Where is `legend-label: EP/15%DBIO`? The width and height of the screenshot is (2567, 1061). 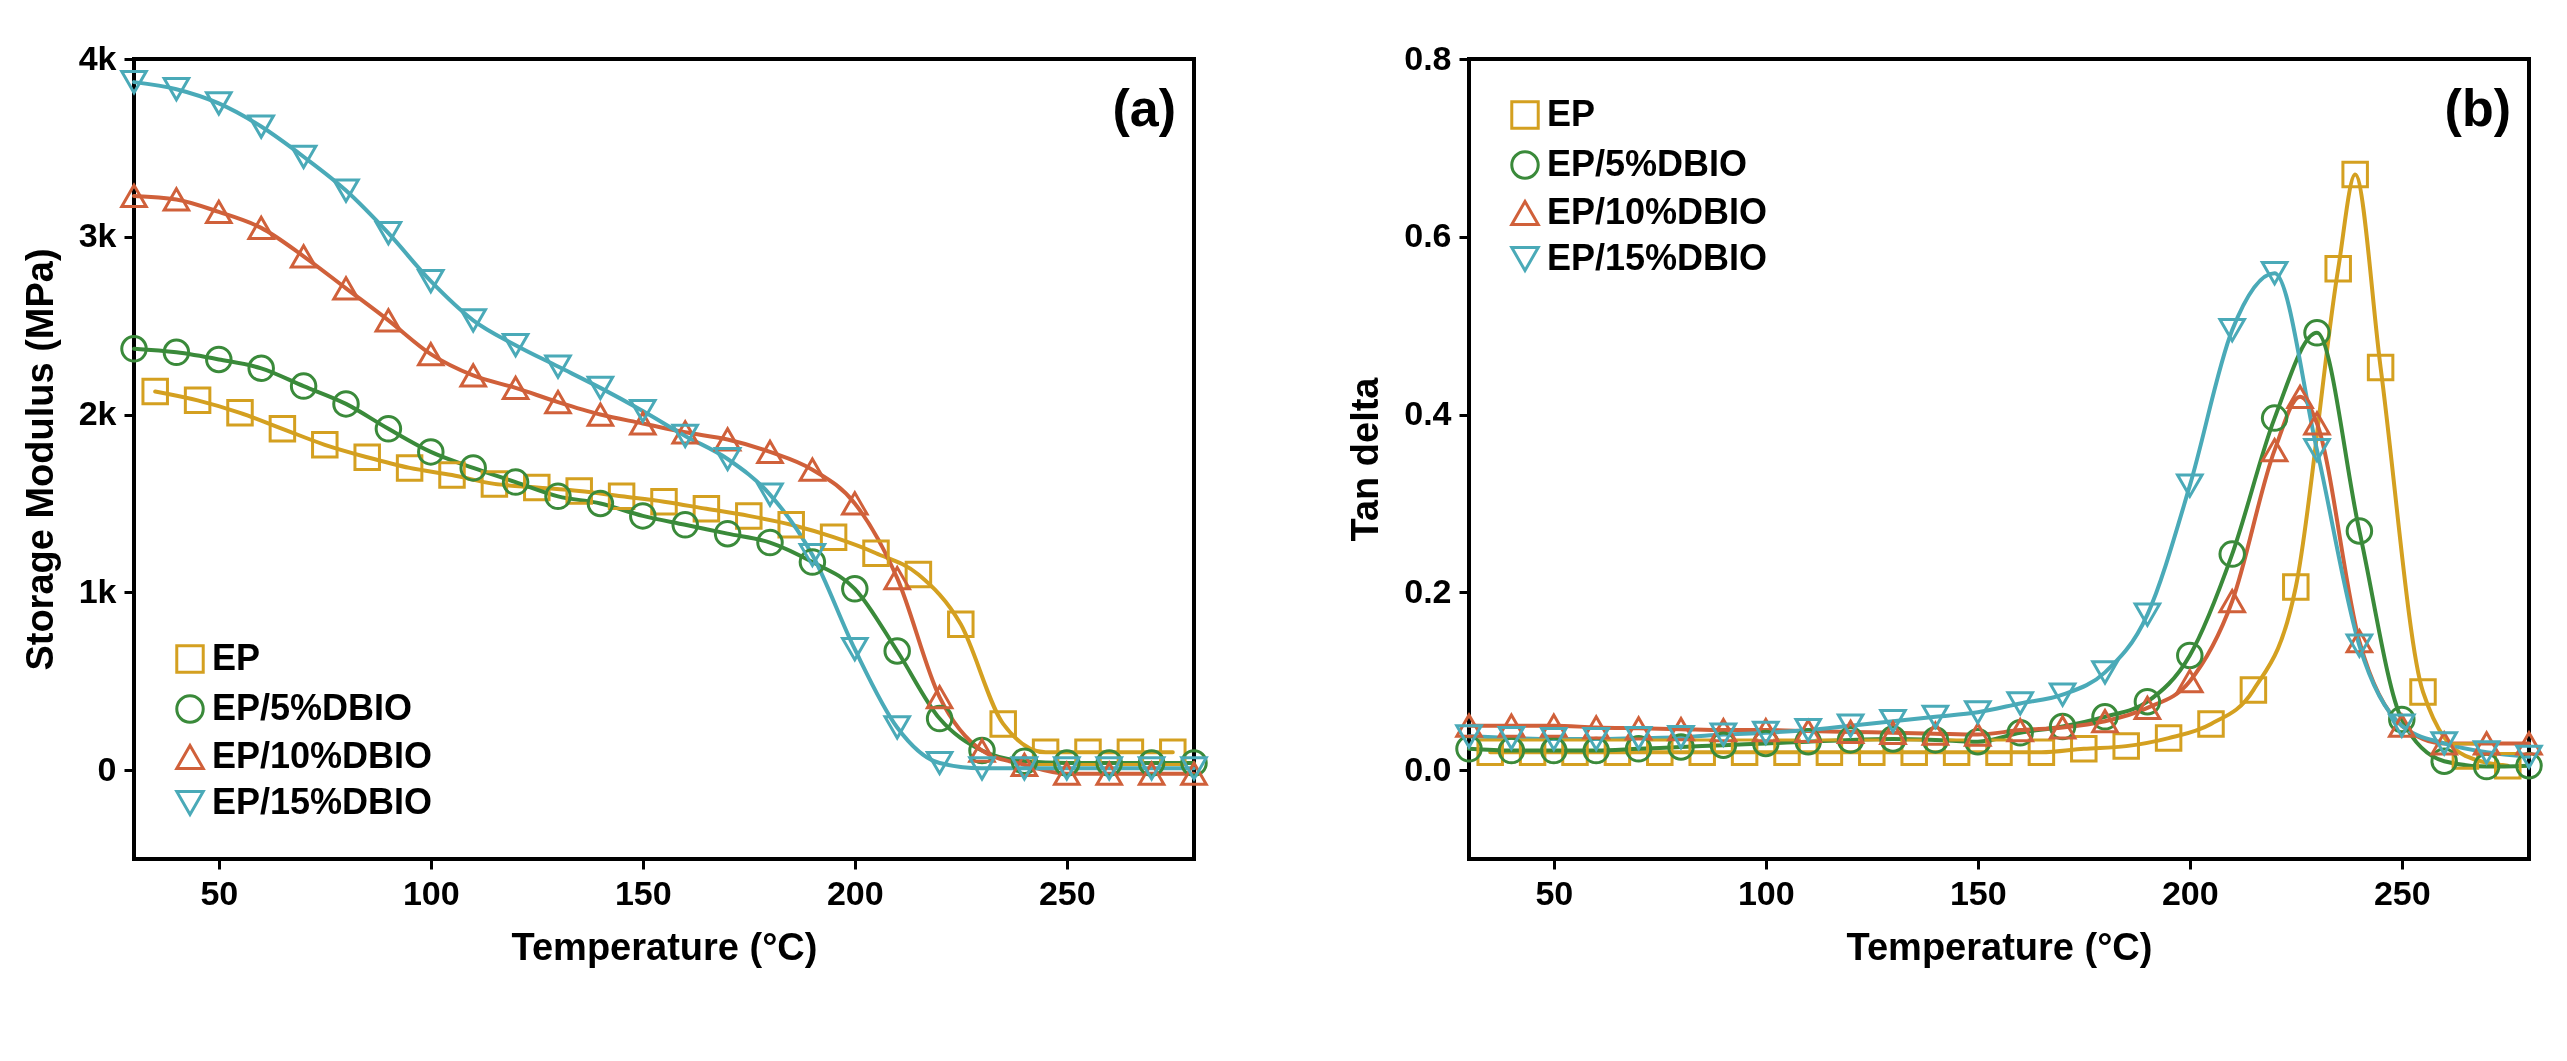
legend-label: EP/15%DBIO is located at coordinates (1657, 257).